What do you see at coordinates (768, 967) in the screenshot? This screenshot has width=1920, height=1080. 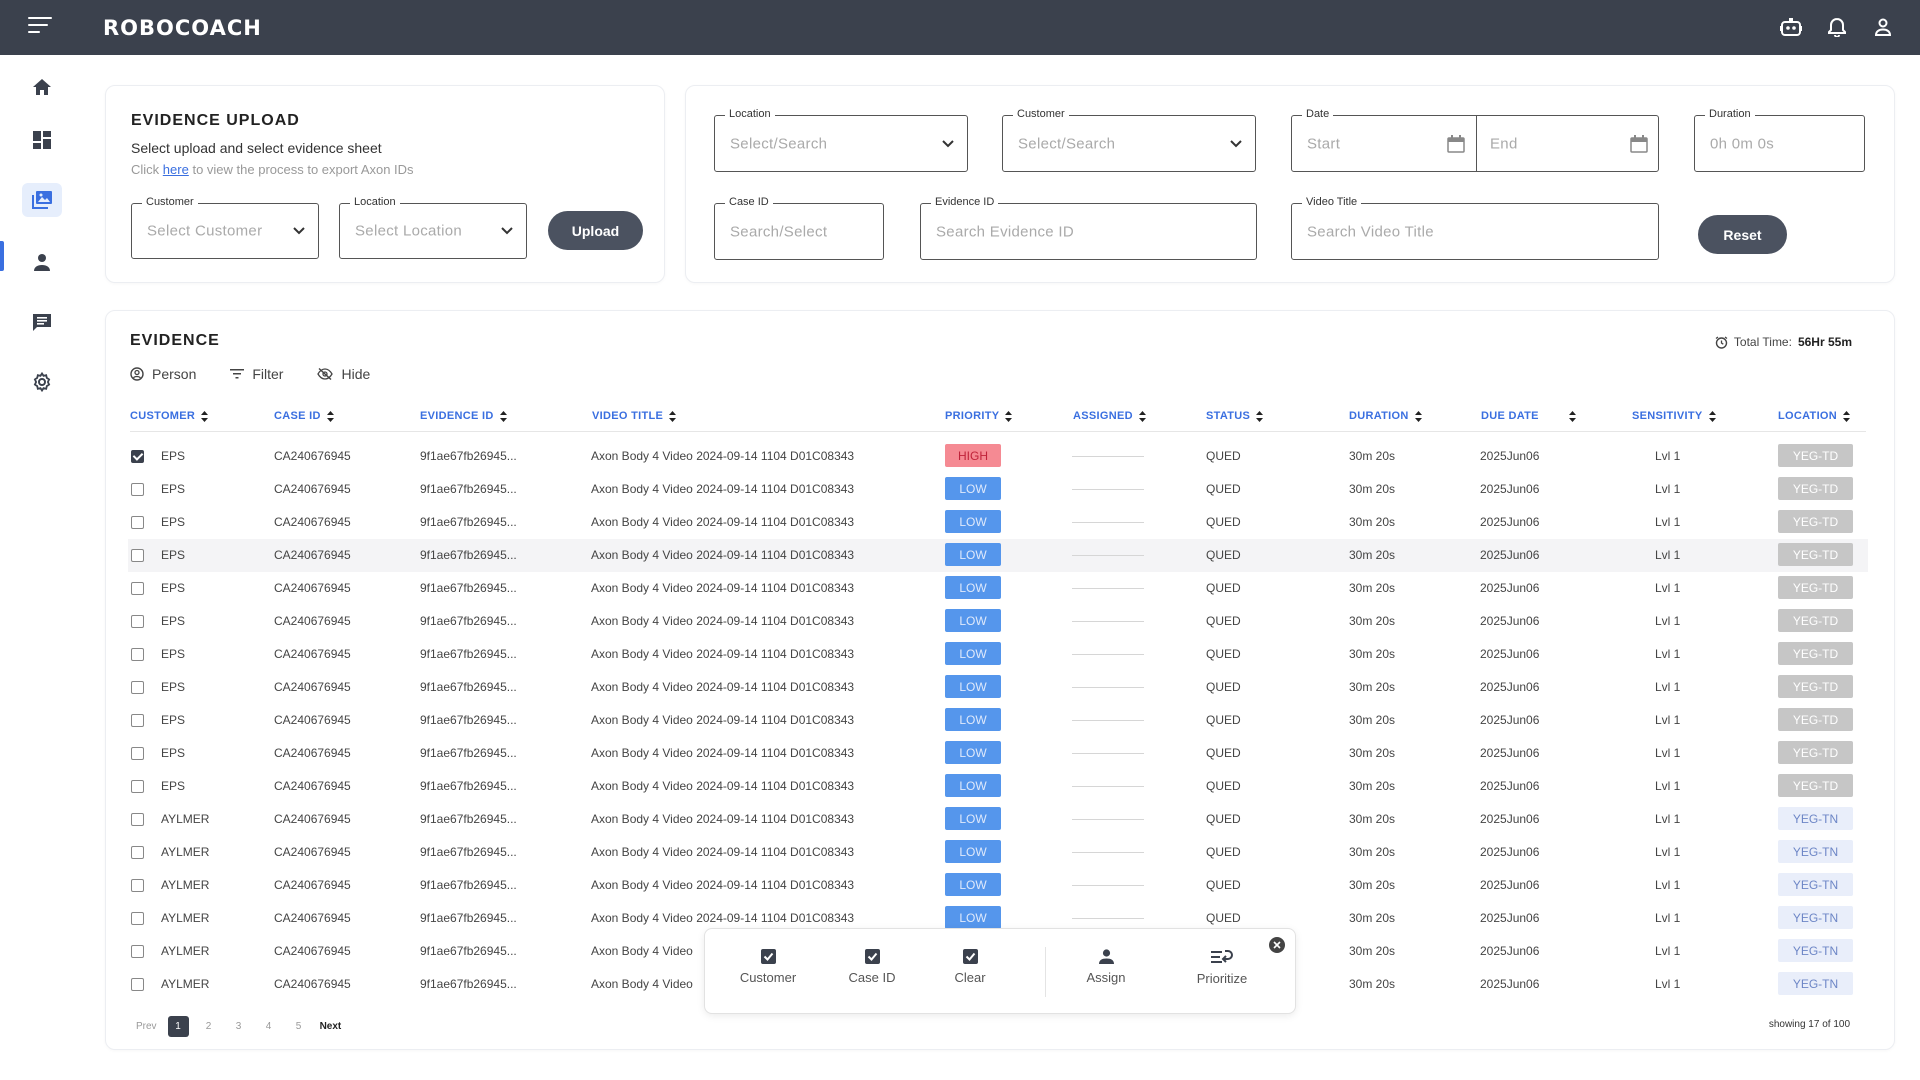 I see `action-customer: Customer` at bounding box center [768, 967].